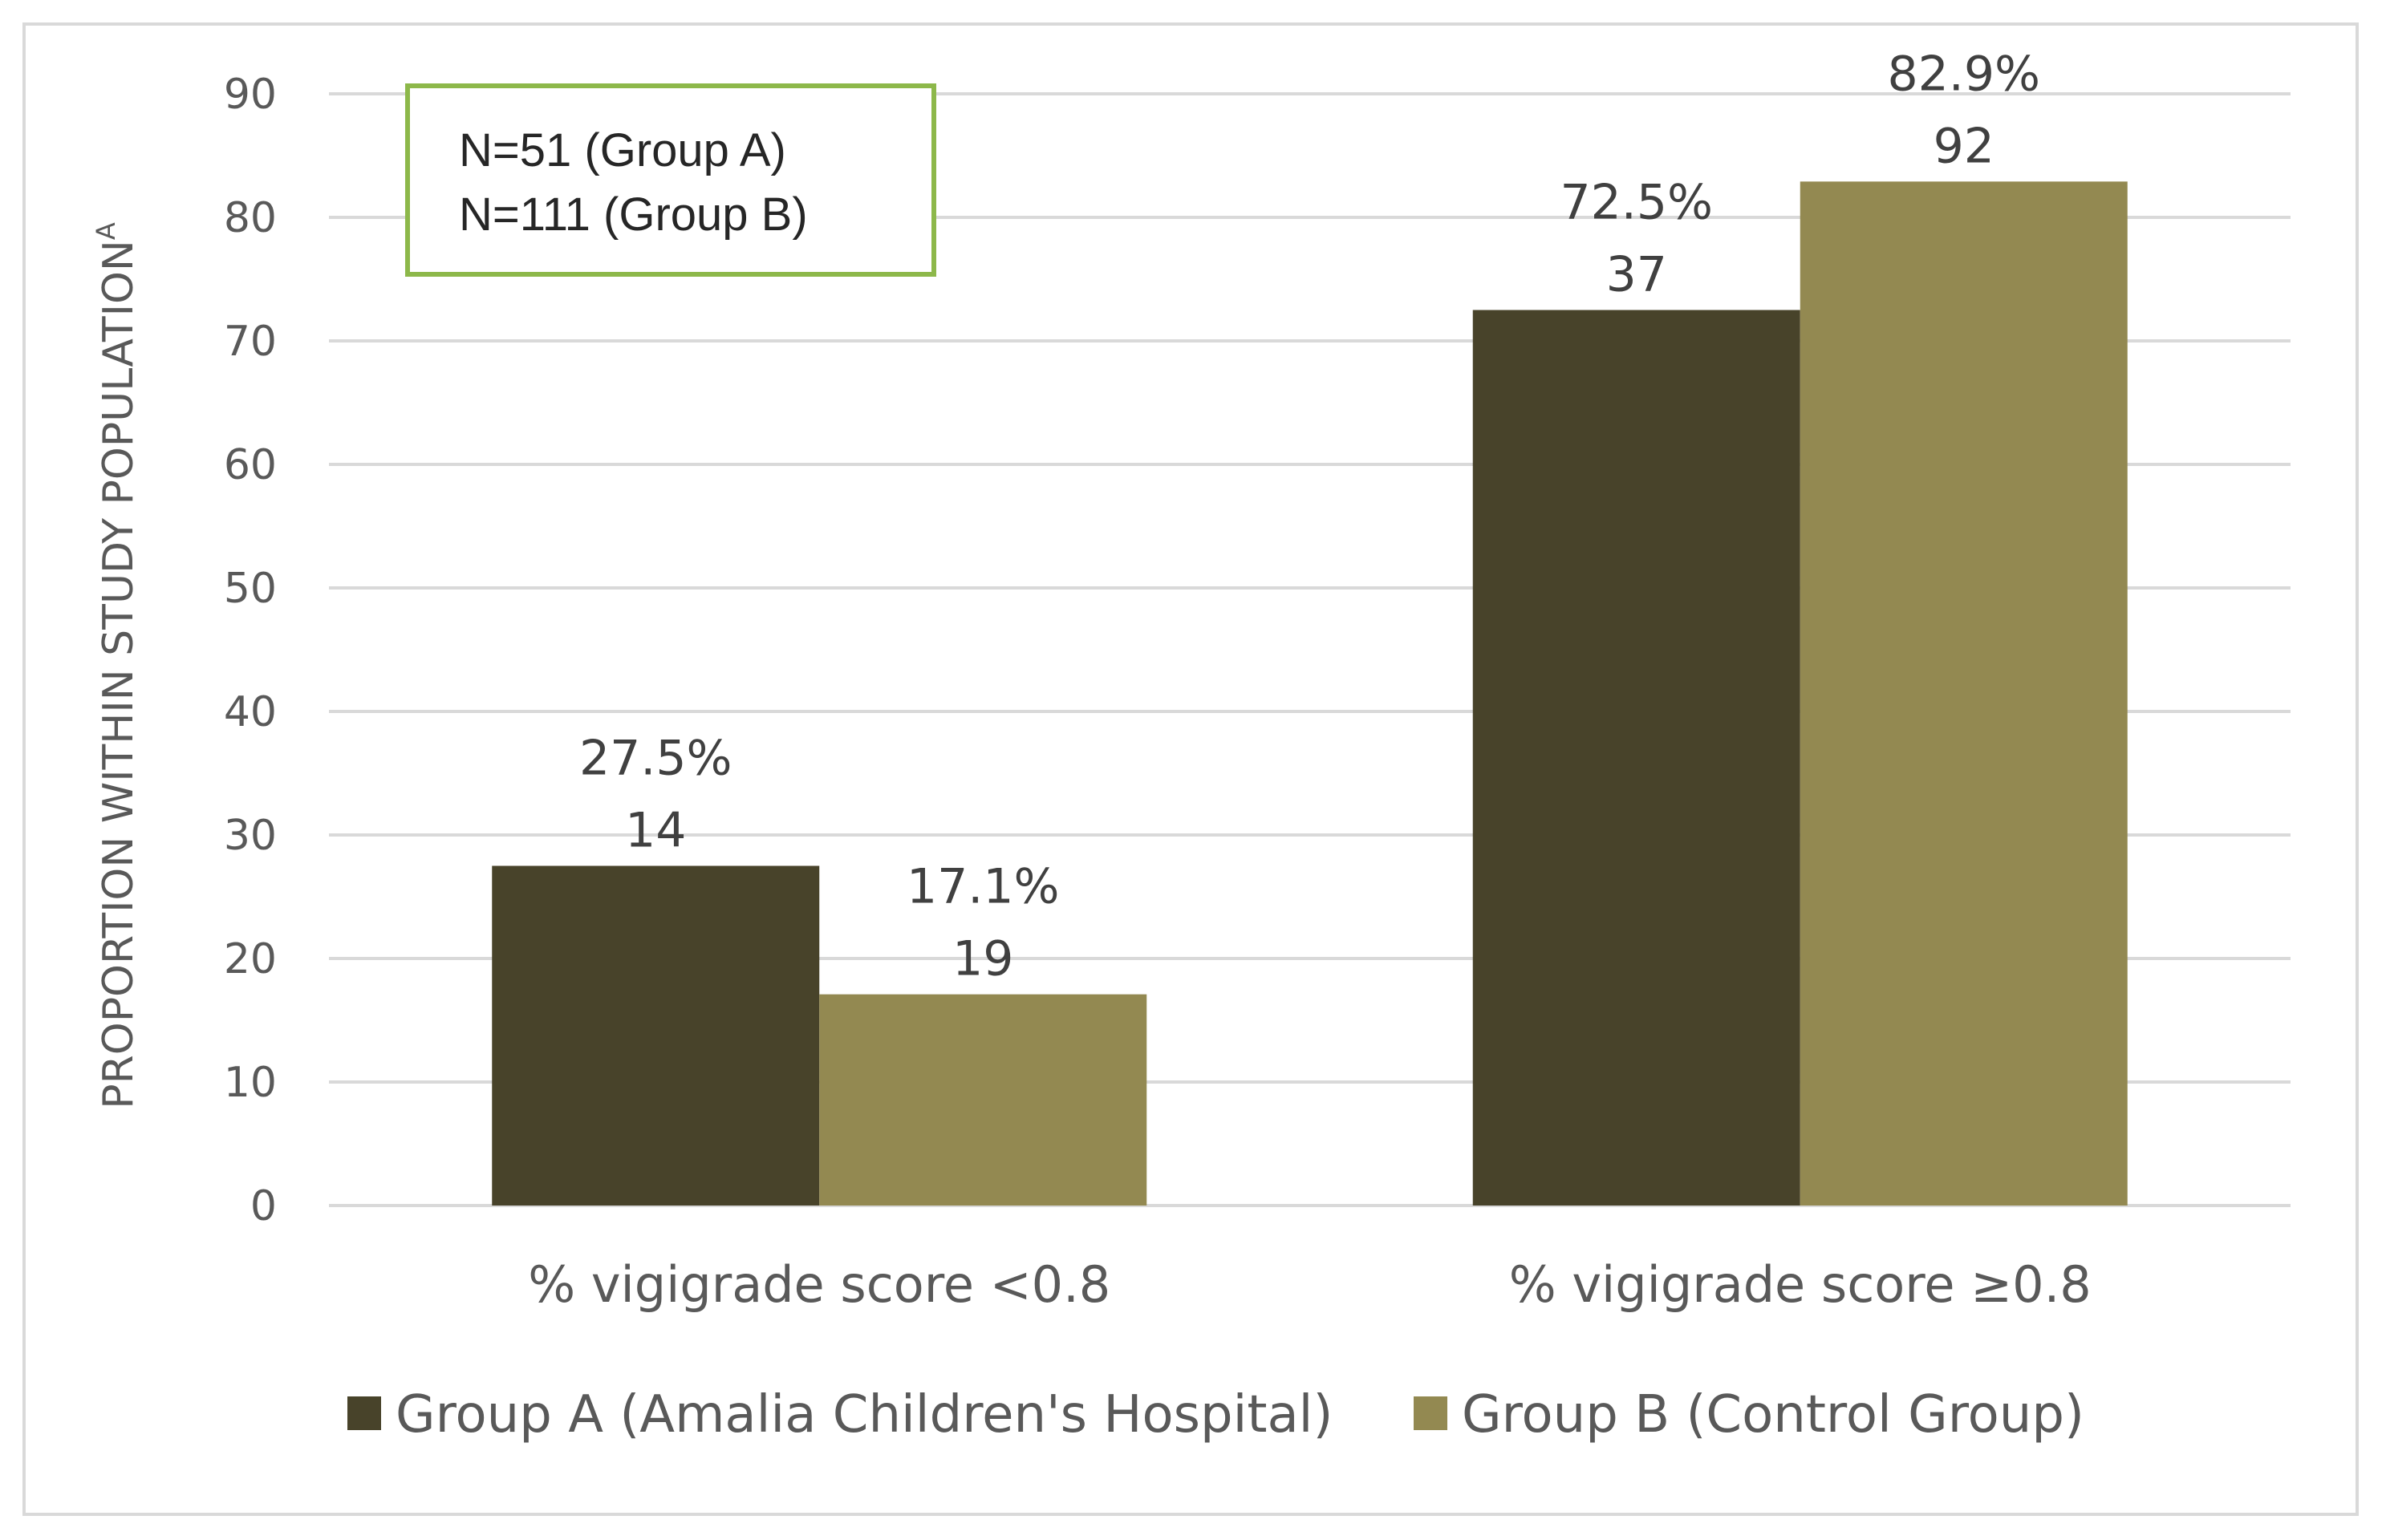 The image size is (2382, 1540). I want to click on annotation-box, so click(670, 180).